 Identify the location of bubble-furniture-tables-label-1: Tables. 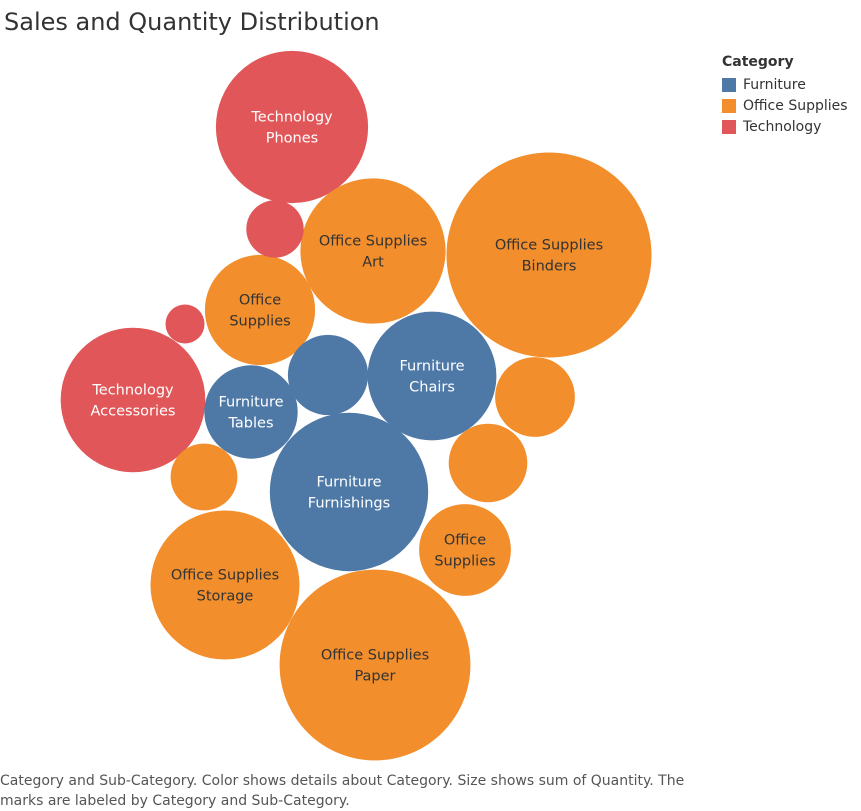
(250, 424).